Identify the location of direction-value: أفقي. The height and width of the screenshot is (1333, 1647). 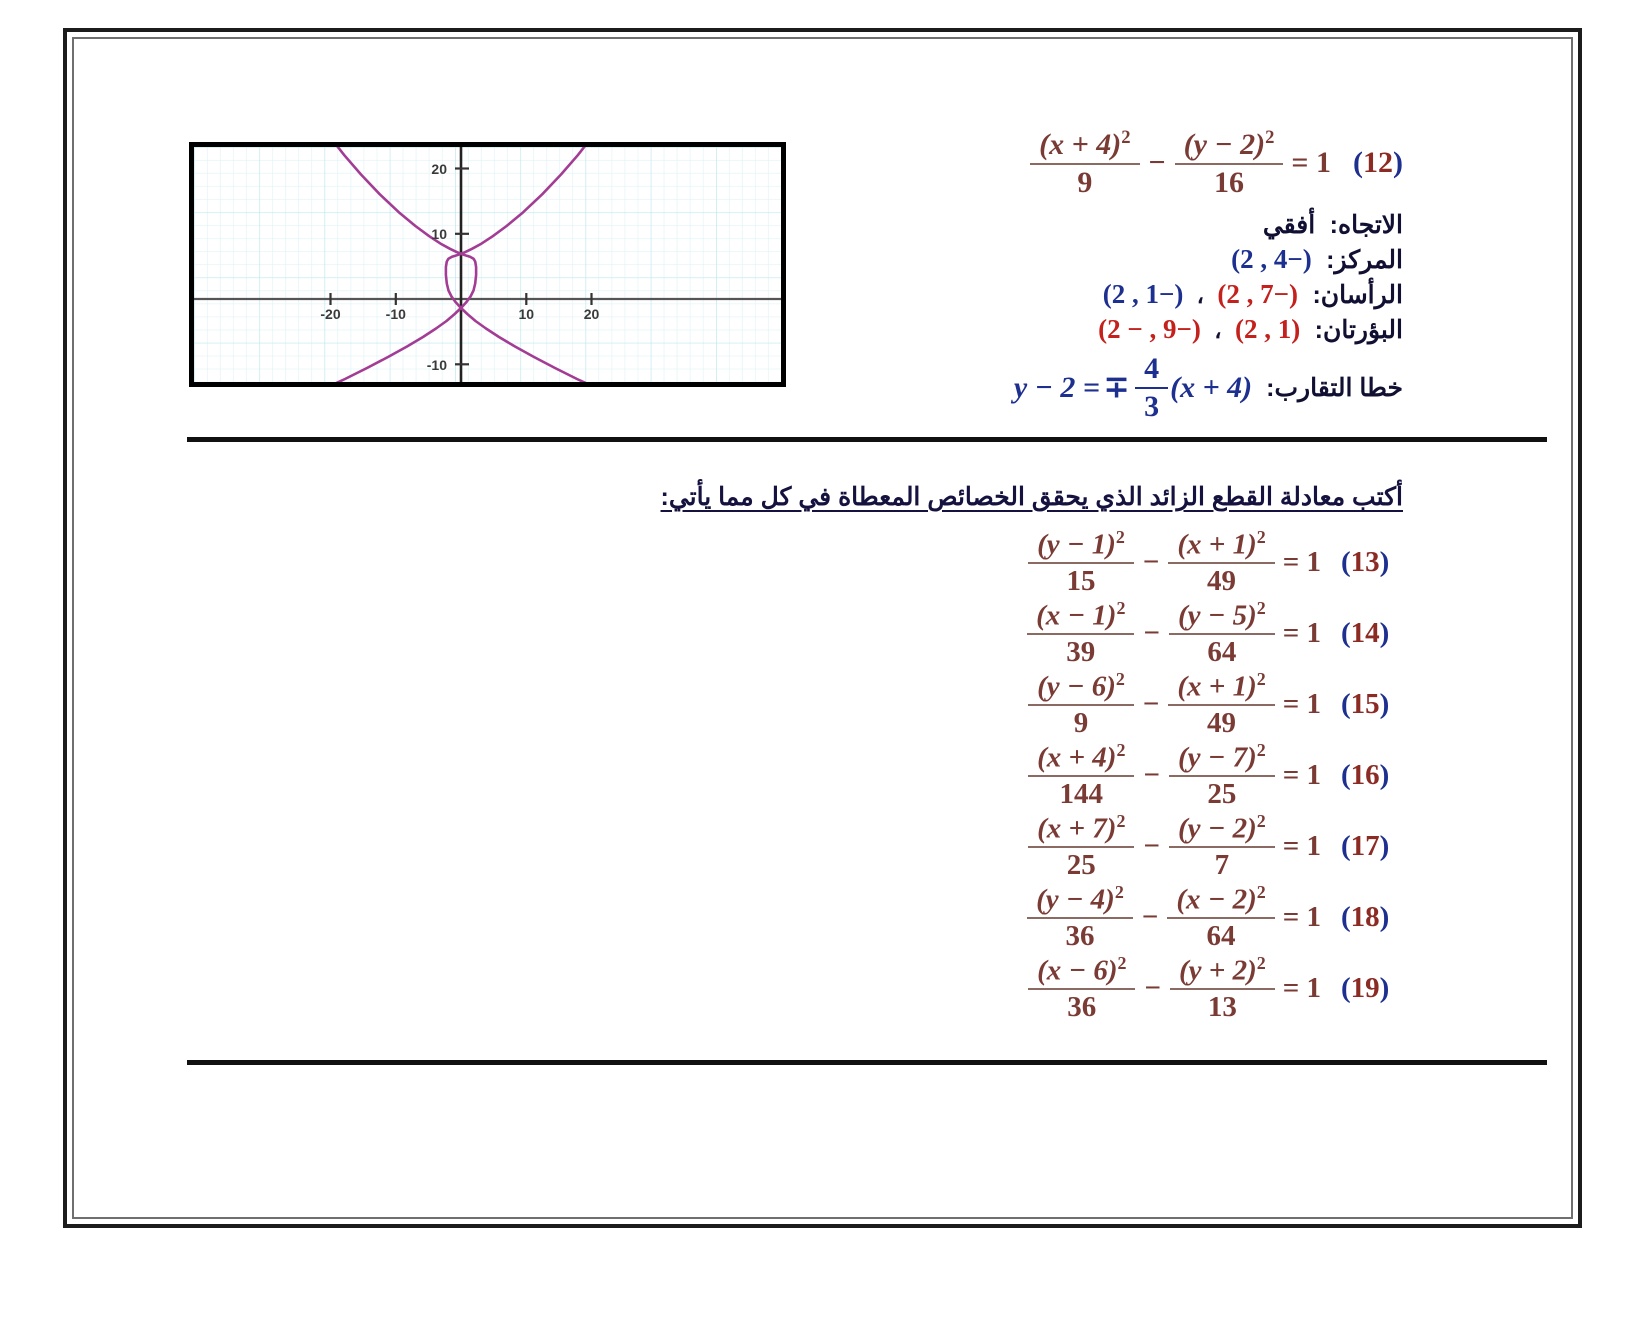
(1289, 225).